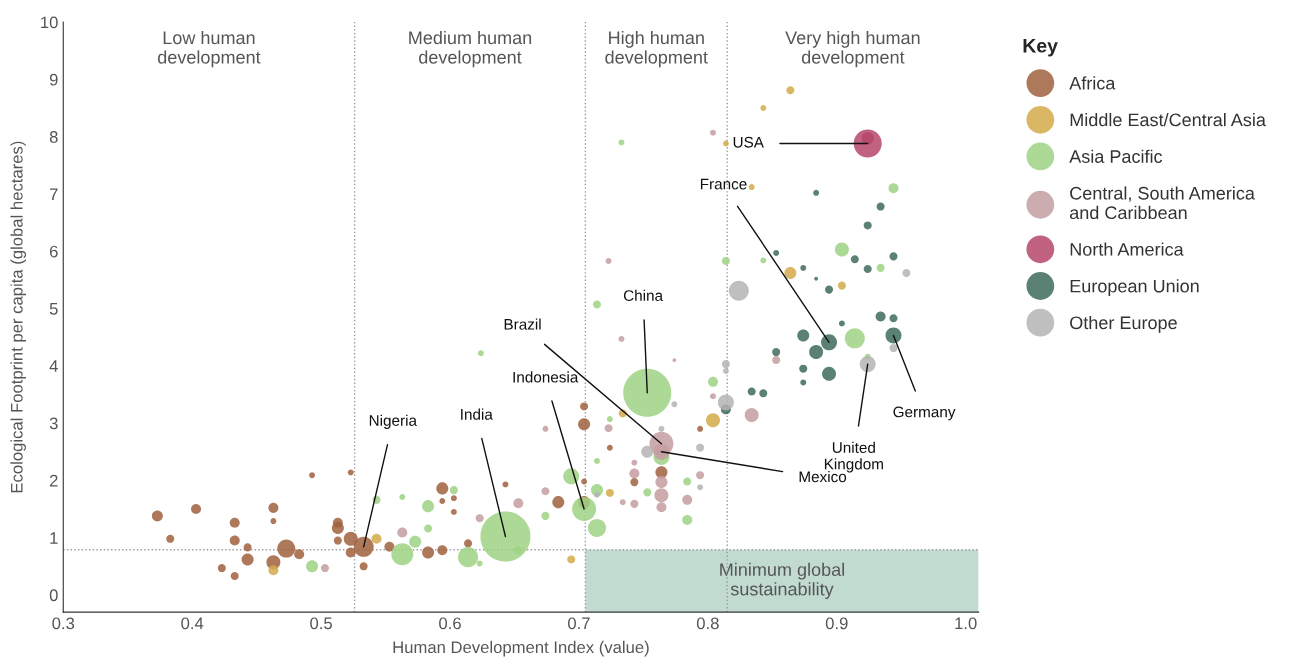 The image size is (1291, 669). I want to click on legend-label: Other Europe, so click(1123, 324).